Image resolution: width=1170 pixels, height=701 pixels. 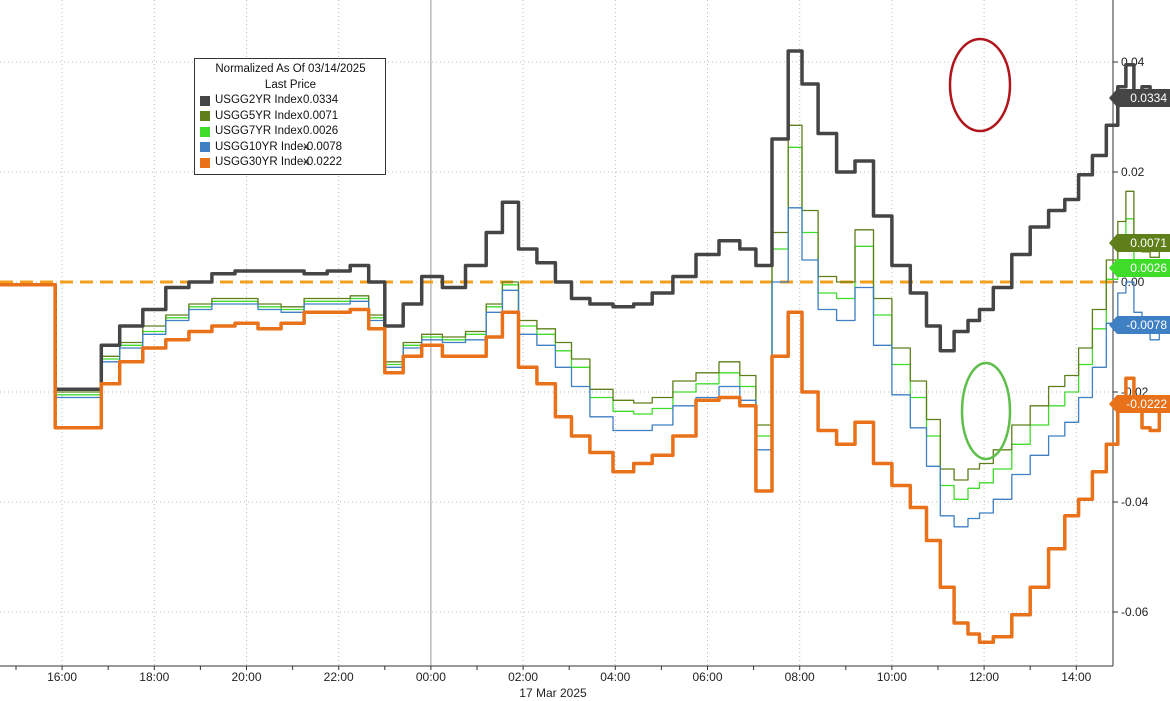 What do you see at coordinates (707, 677) in the screenshot?
I see `x-tick-label: 06:00` at bounding box center [707, 677].